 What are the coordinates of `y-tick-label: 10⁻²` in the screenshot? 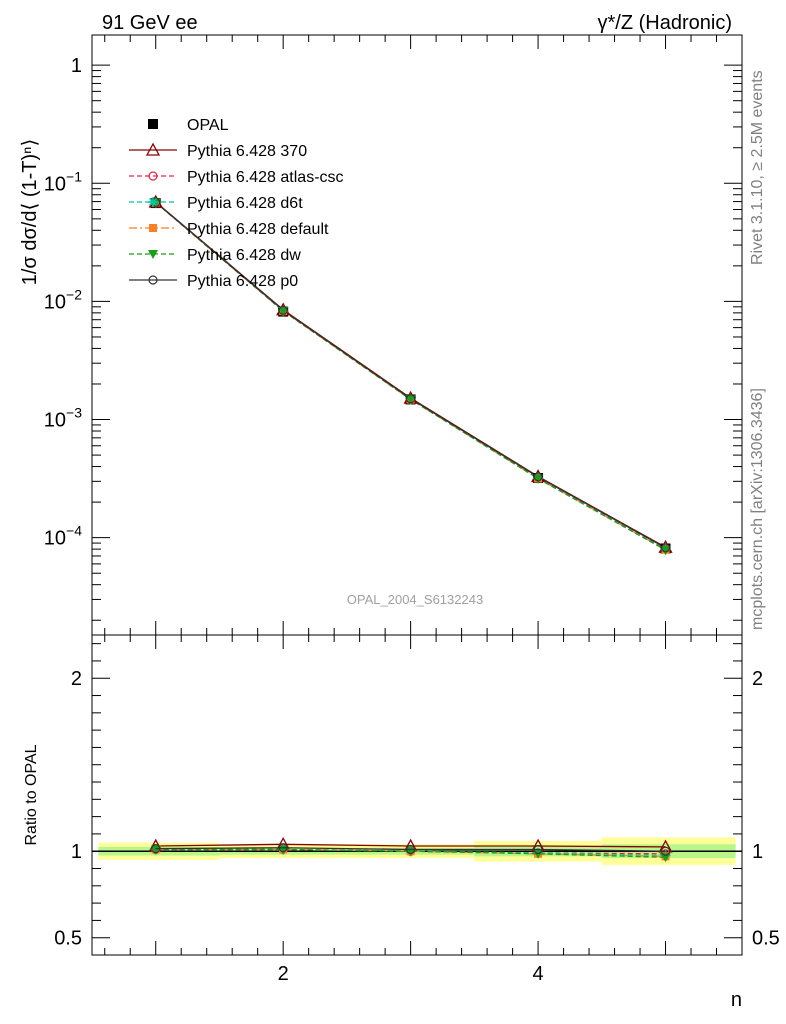 It's located at (63, 299).